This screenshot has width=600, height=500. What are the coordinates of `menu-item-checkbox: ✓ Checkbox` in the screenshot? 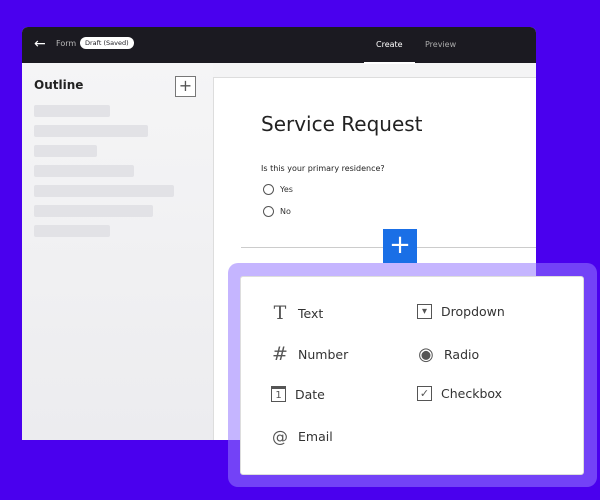 It's located at (459, 393).